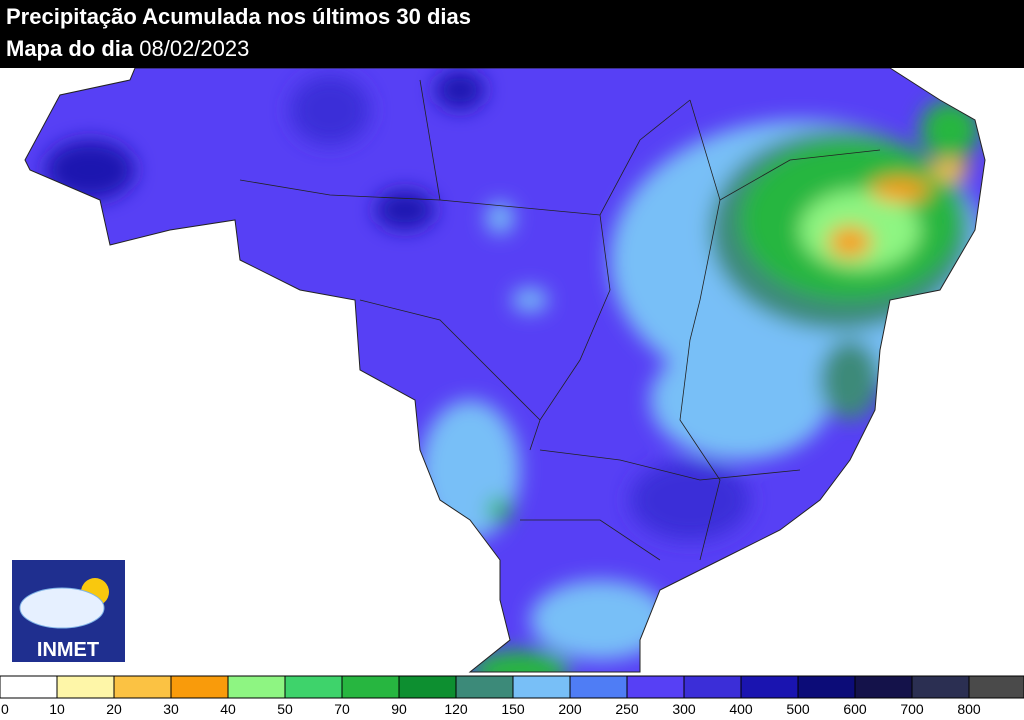 Image resolution: width=1024 pixels, height=720 pixels. I want to click on legend-label: 250, so click(627, 709).